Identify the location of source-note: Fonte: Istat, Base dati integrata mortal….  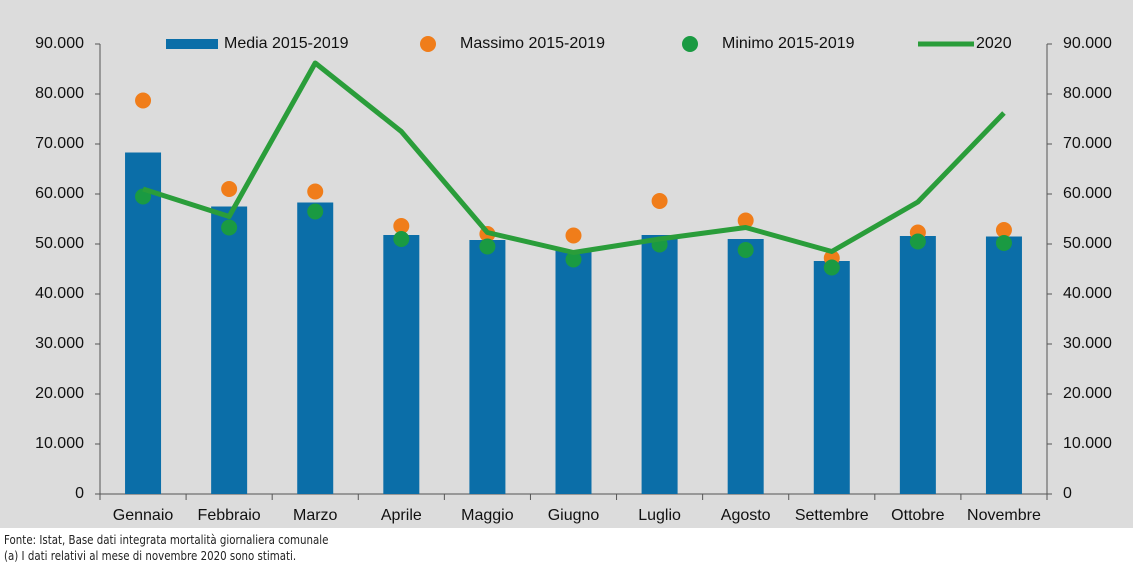
(166, 539).